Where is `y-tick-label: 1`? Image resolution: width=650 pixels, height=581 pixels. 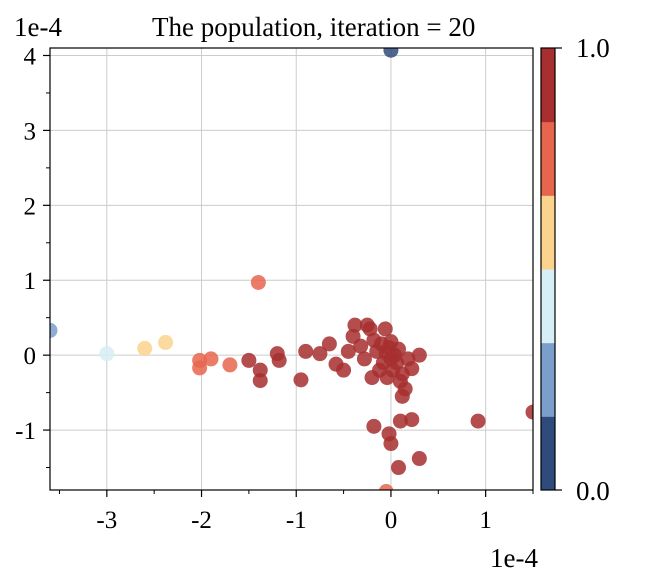
y-tick-label: 1 is located at coordinates (30, 281).